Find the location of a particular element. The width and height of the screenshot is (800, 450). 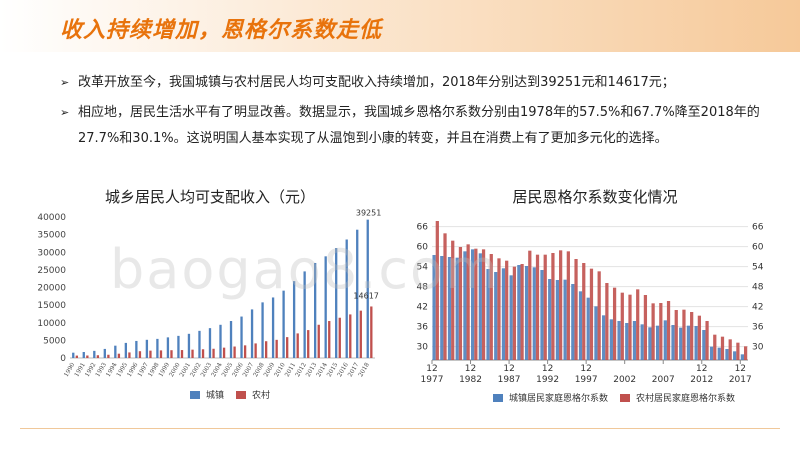

y2-tick-label: 48 is located at coordinates (758, 288).